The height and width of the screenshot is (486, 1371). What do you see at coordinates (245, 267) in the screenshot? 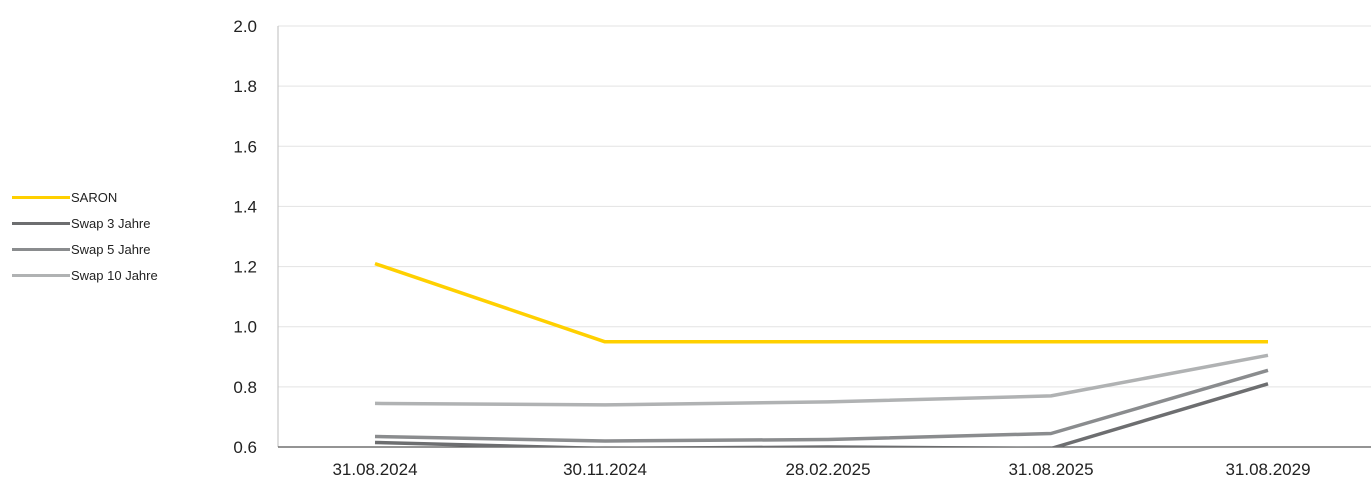
I see `y-tick-label: 1.2` at bounding box center [245, 267].